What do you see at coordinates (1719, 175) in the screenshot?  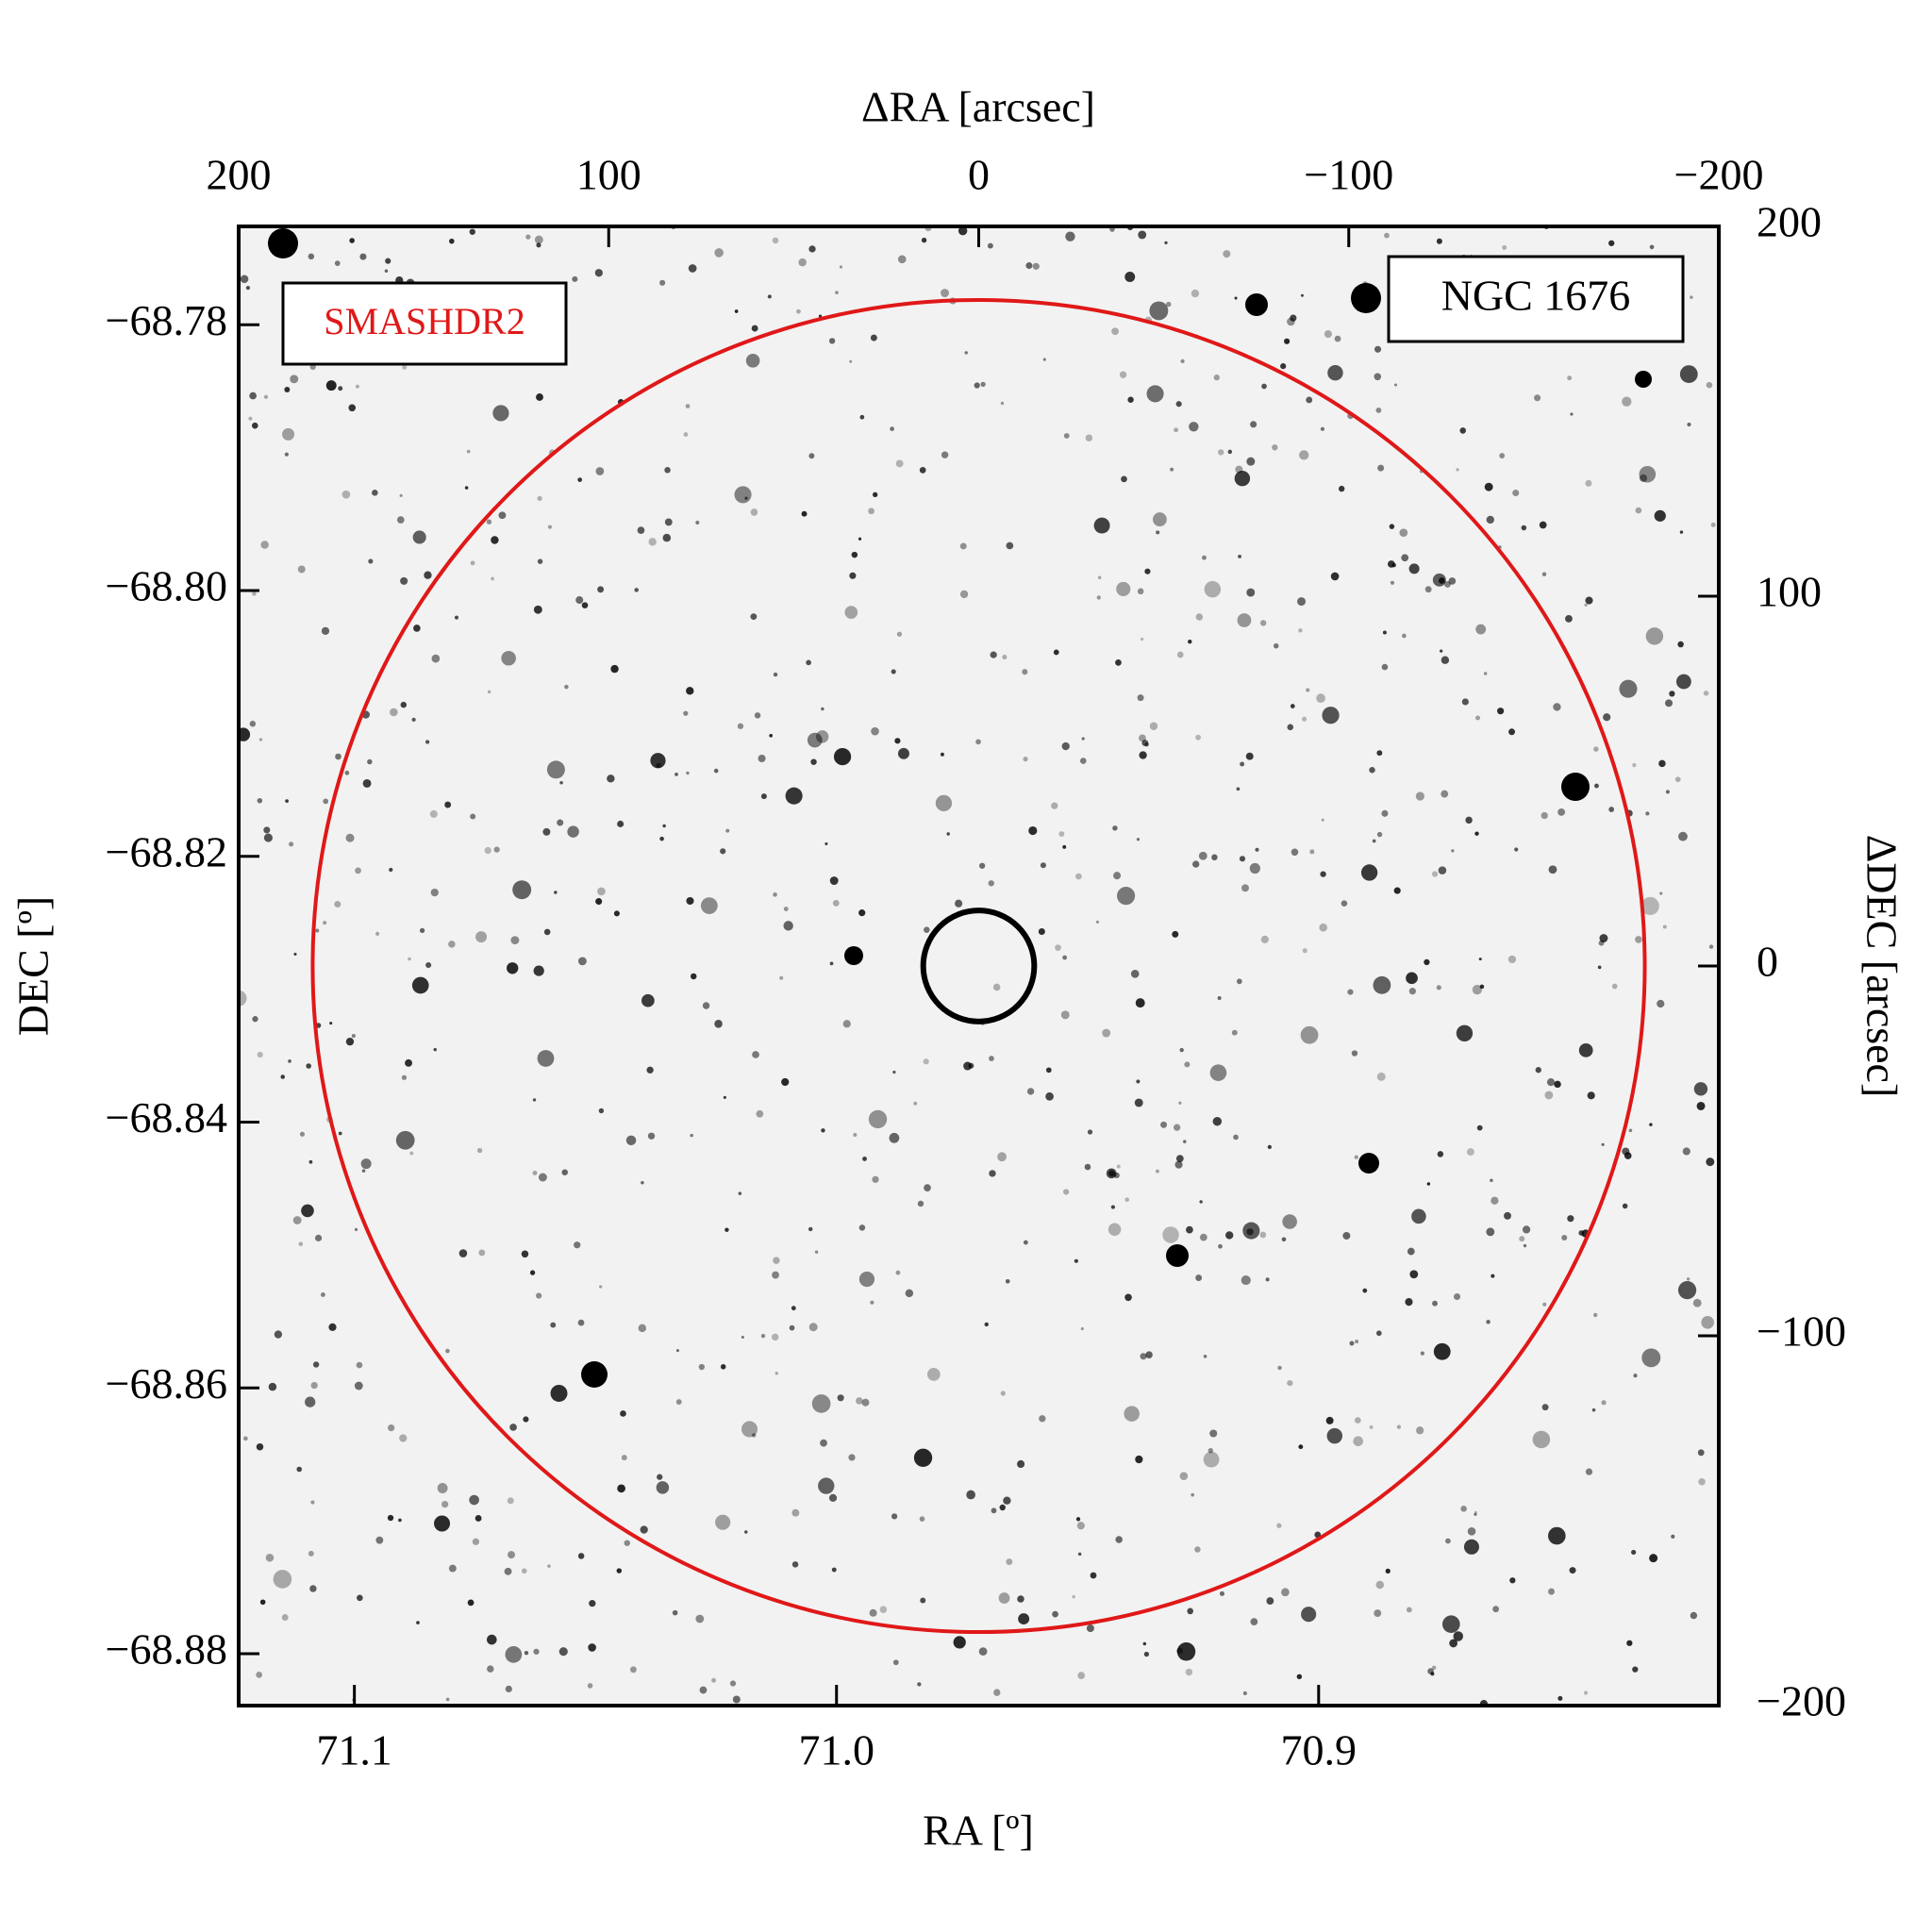 I see `x2-tick-label: −200` at bounding box center [1719, 175].